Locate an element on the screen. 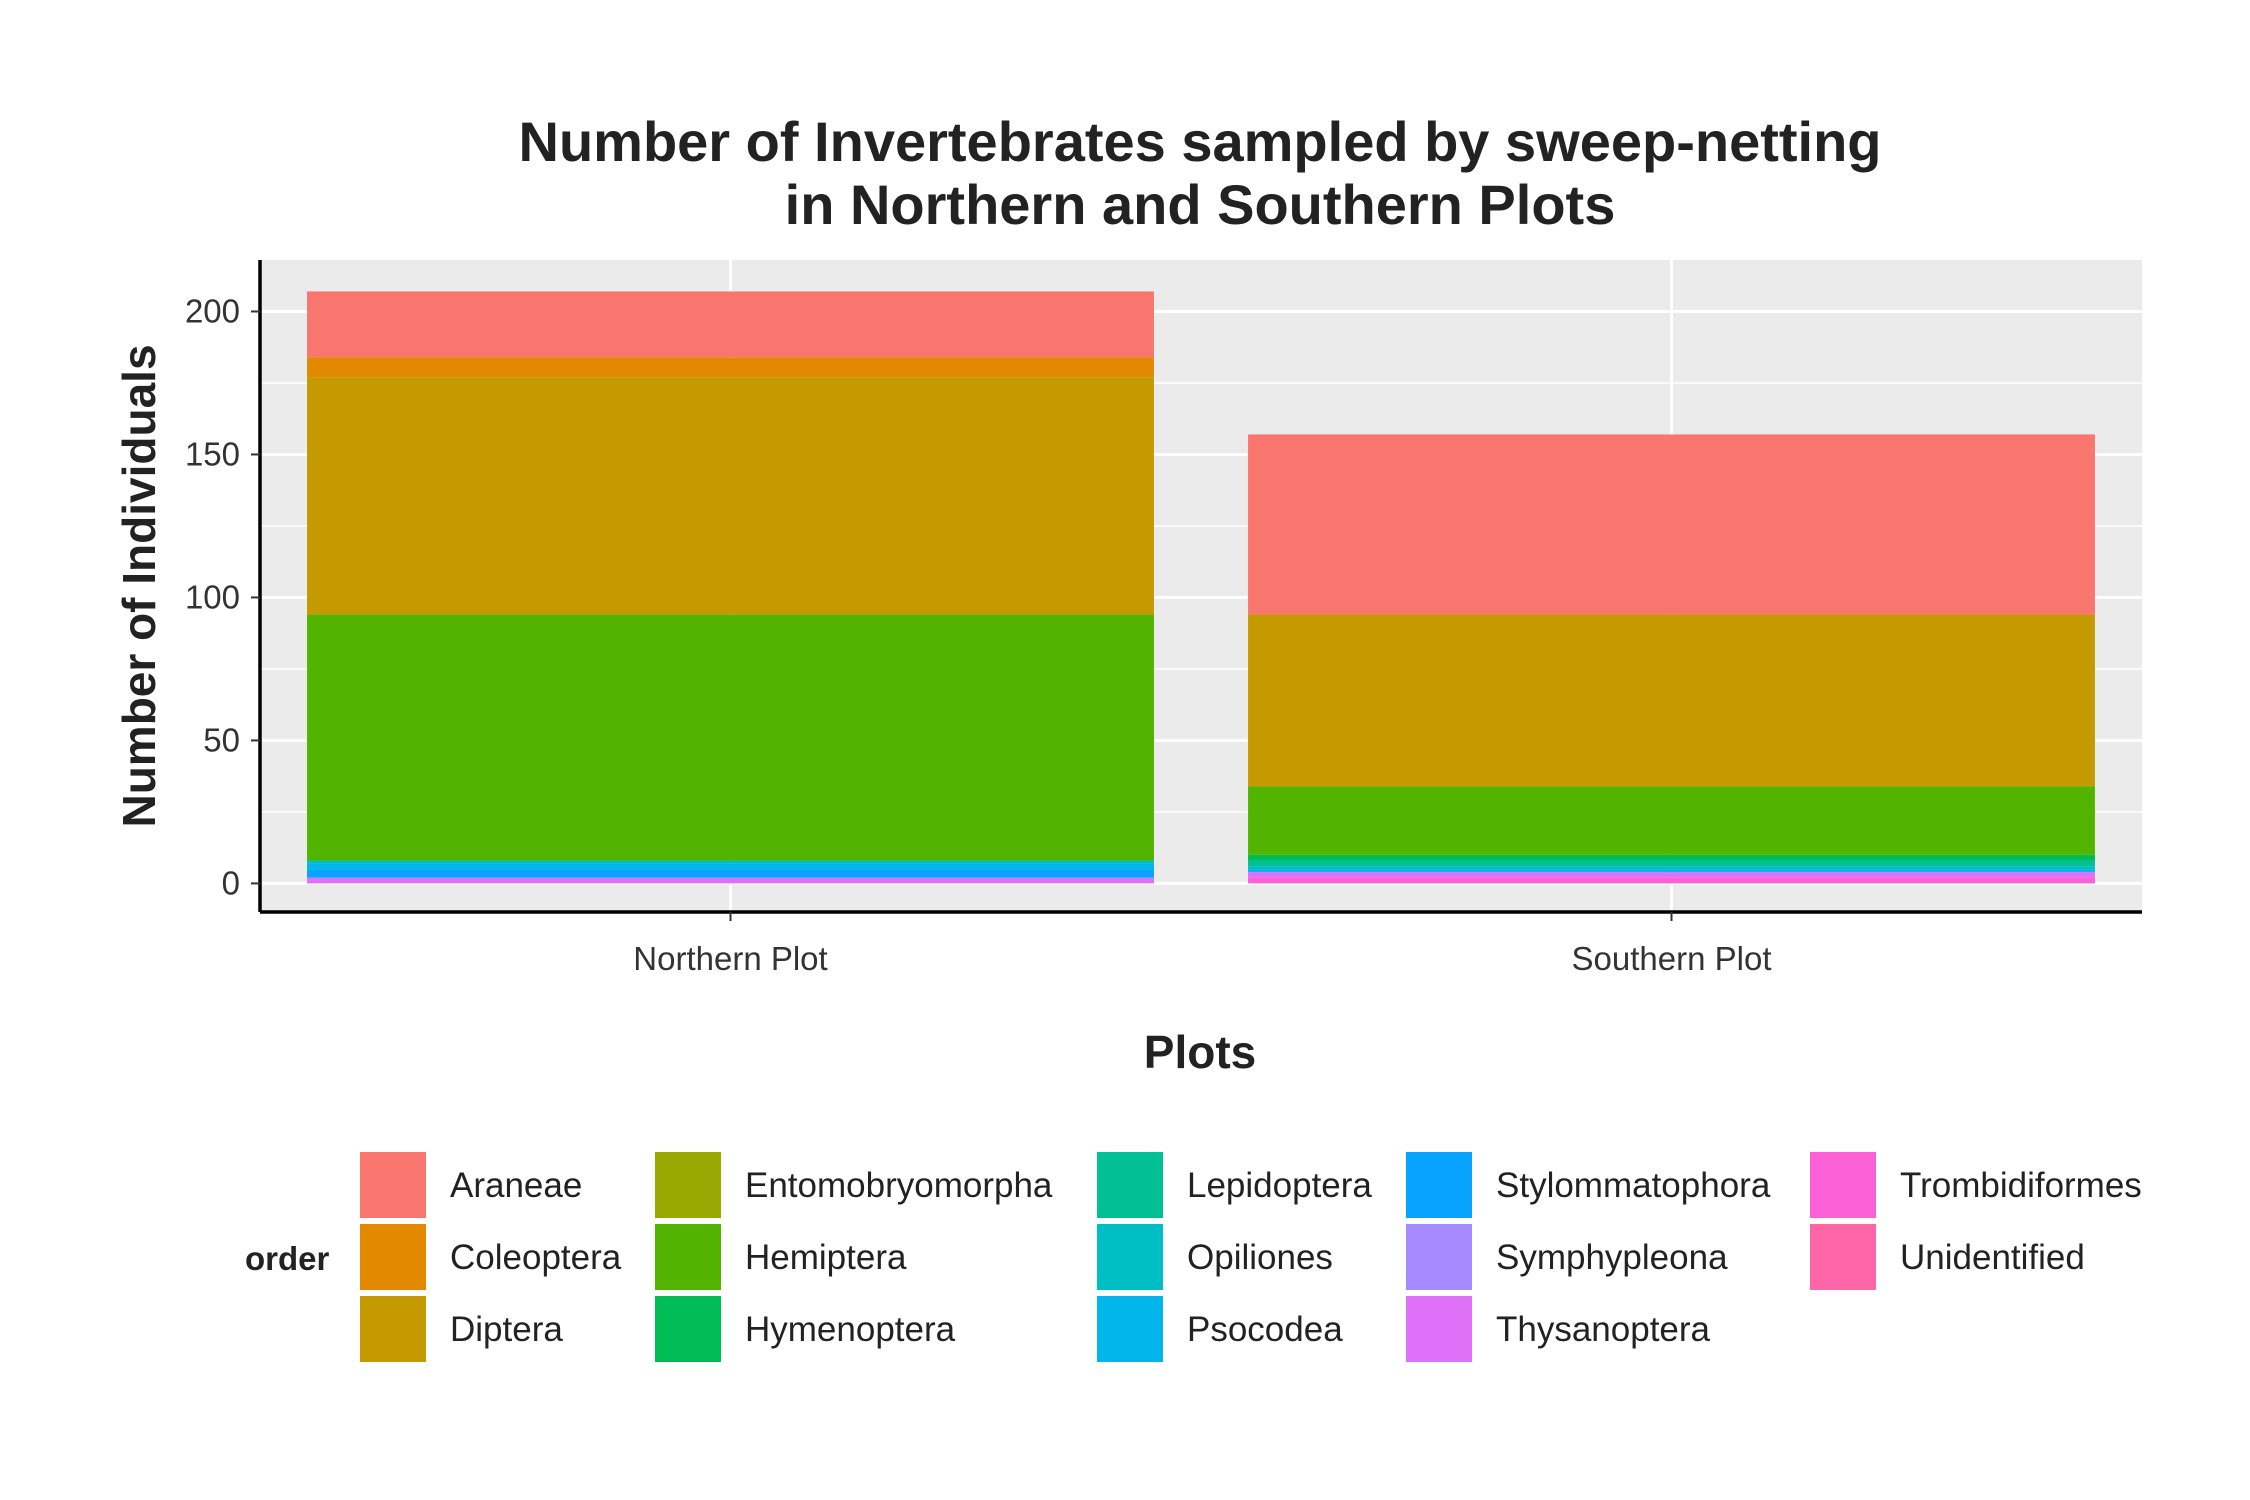 The height and width of the screenshot is (1500, 2250). legend-label: Entomobryomorpha is located at coordinates (899, 1185).